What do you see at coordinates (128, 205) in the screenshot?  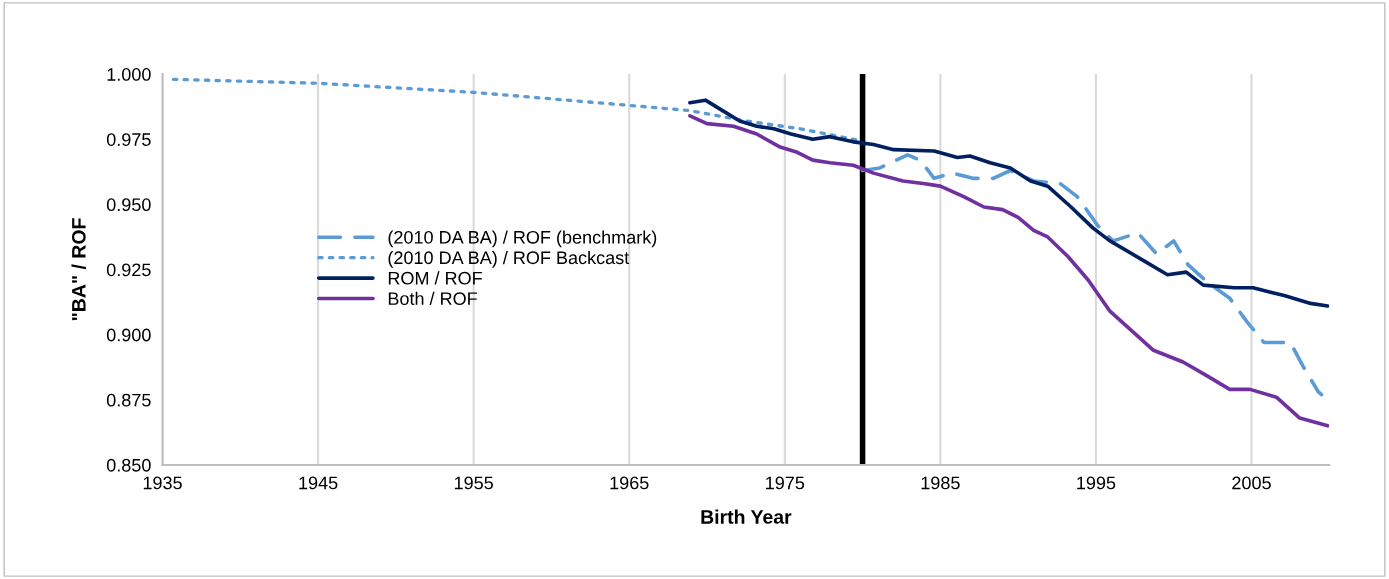 I see `y-tick-label: 0.950` at bounding box center [128, 205].